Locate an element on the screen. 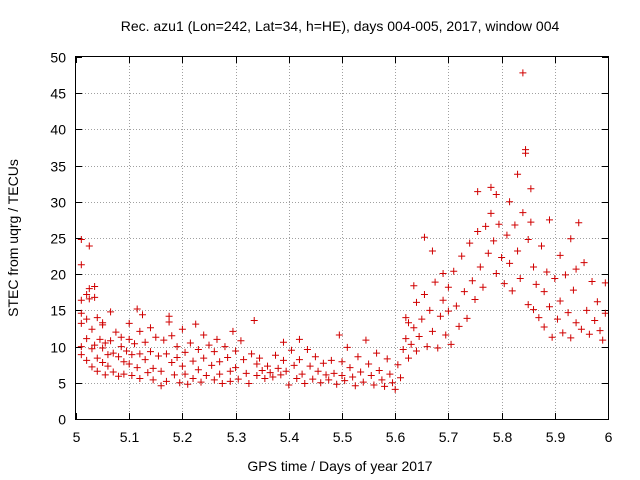  y-tick-label: 40 is located at coordinates (58, 130).